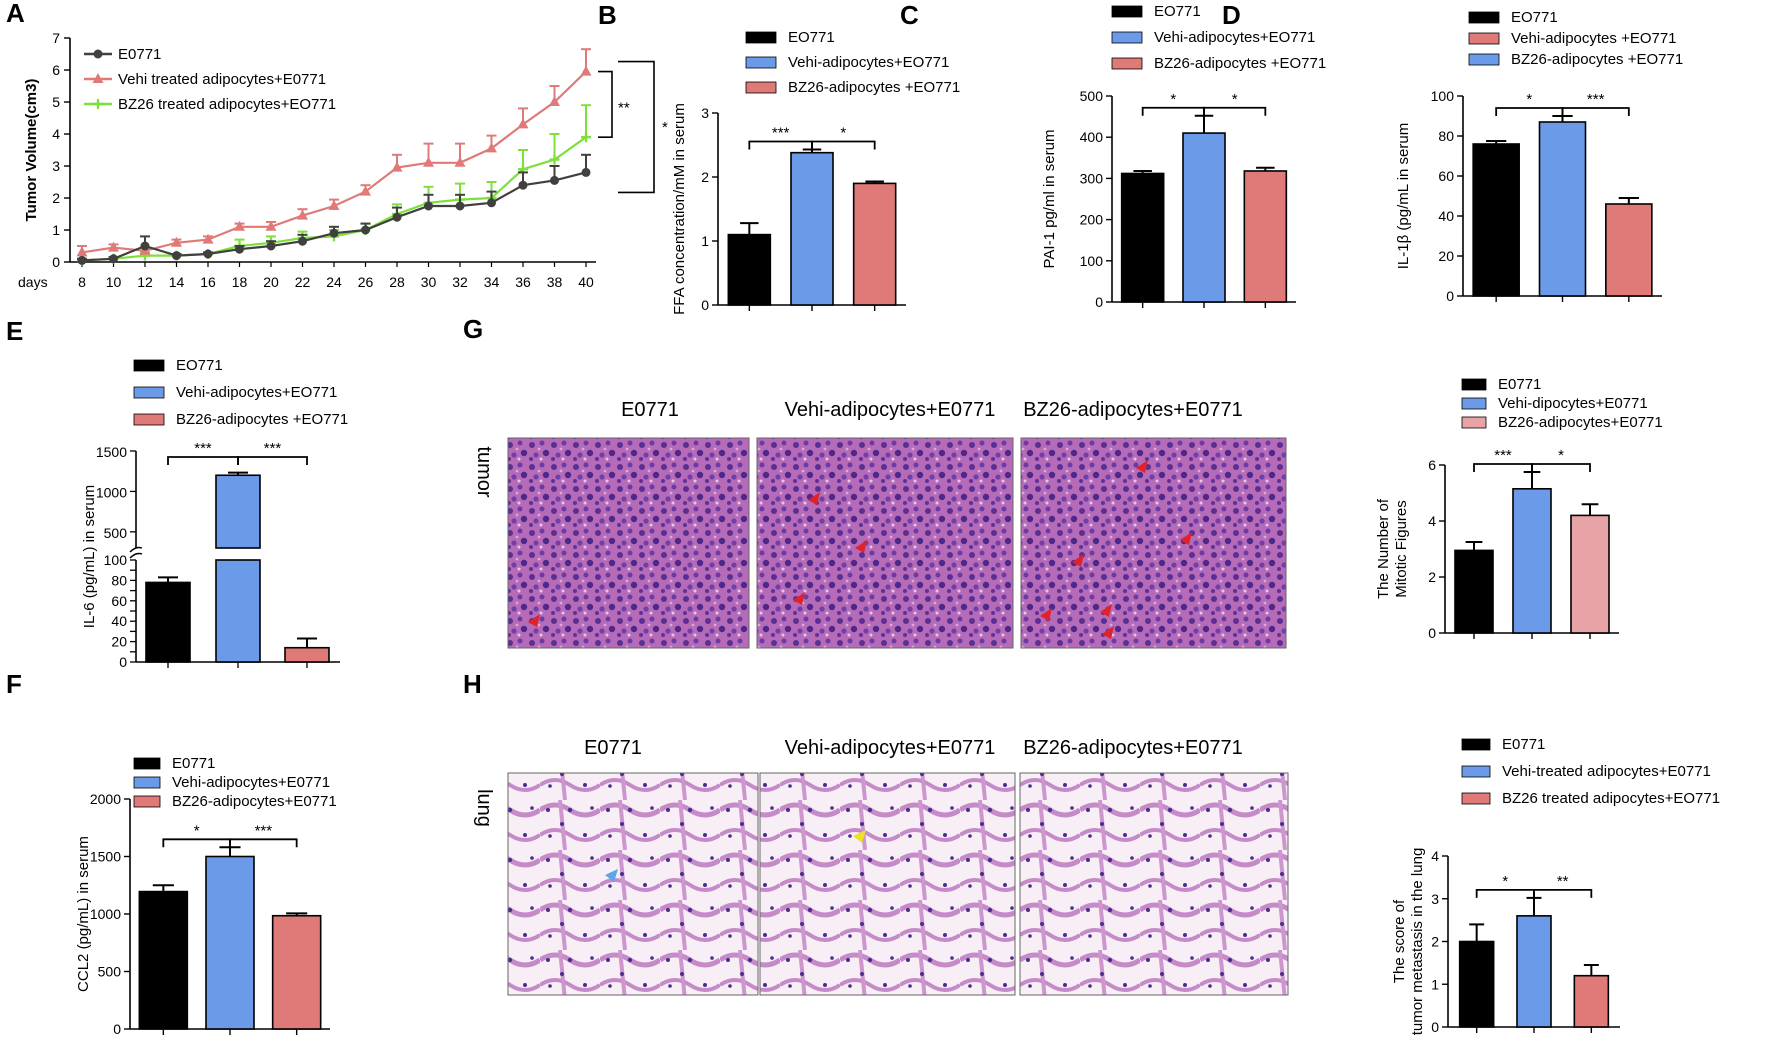  I want to click on y-tick-label: 20, so click(119, 642).